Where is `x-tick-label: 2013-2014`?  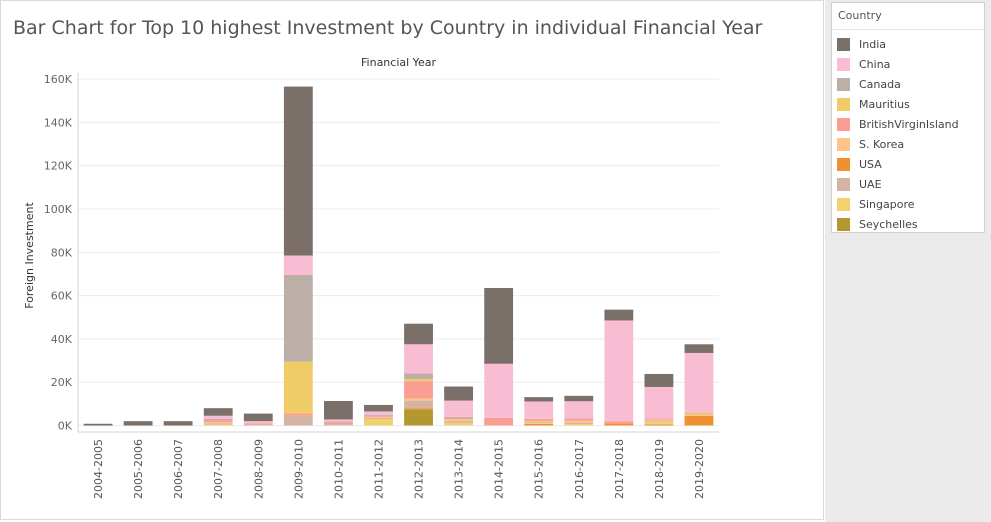 x-tick-label: 2013-2014 is located at coordinates (459, 469).